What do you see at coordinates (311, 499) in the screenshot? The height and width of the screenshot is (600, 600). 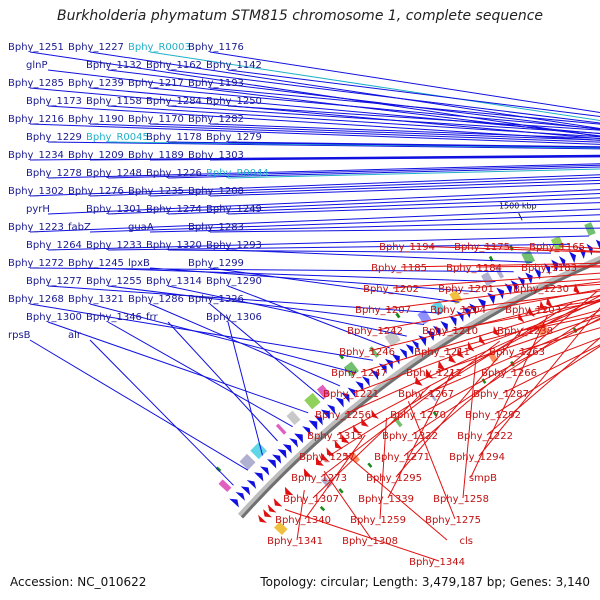 I see `gene-label: Bphy_1307` at bounding box center [311, 499].